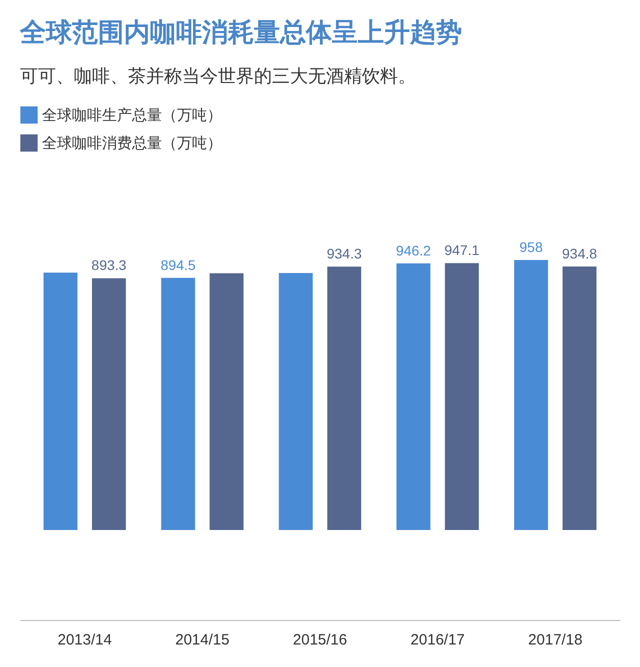  What do you see at coordinates (218, 76) in the screenshot?
I see `chart-subtitle: 可可、咖啡、茶并称当今世界的三大无酒精饮料。` at bounding box center [218, 76].